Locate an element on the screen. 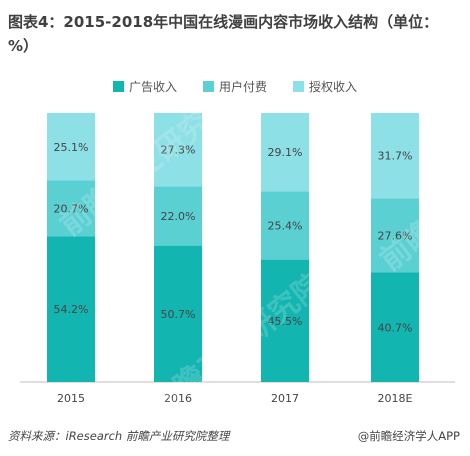 The image size is (470, 456). bar-segment-2017-series2 is located at coordinates (285, 152).